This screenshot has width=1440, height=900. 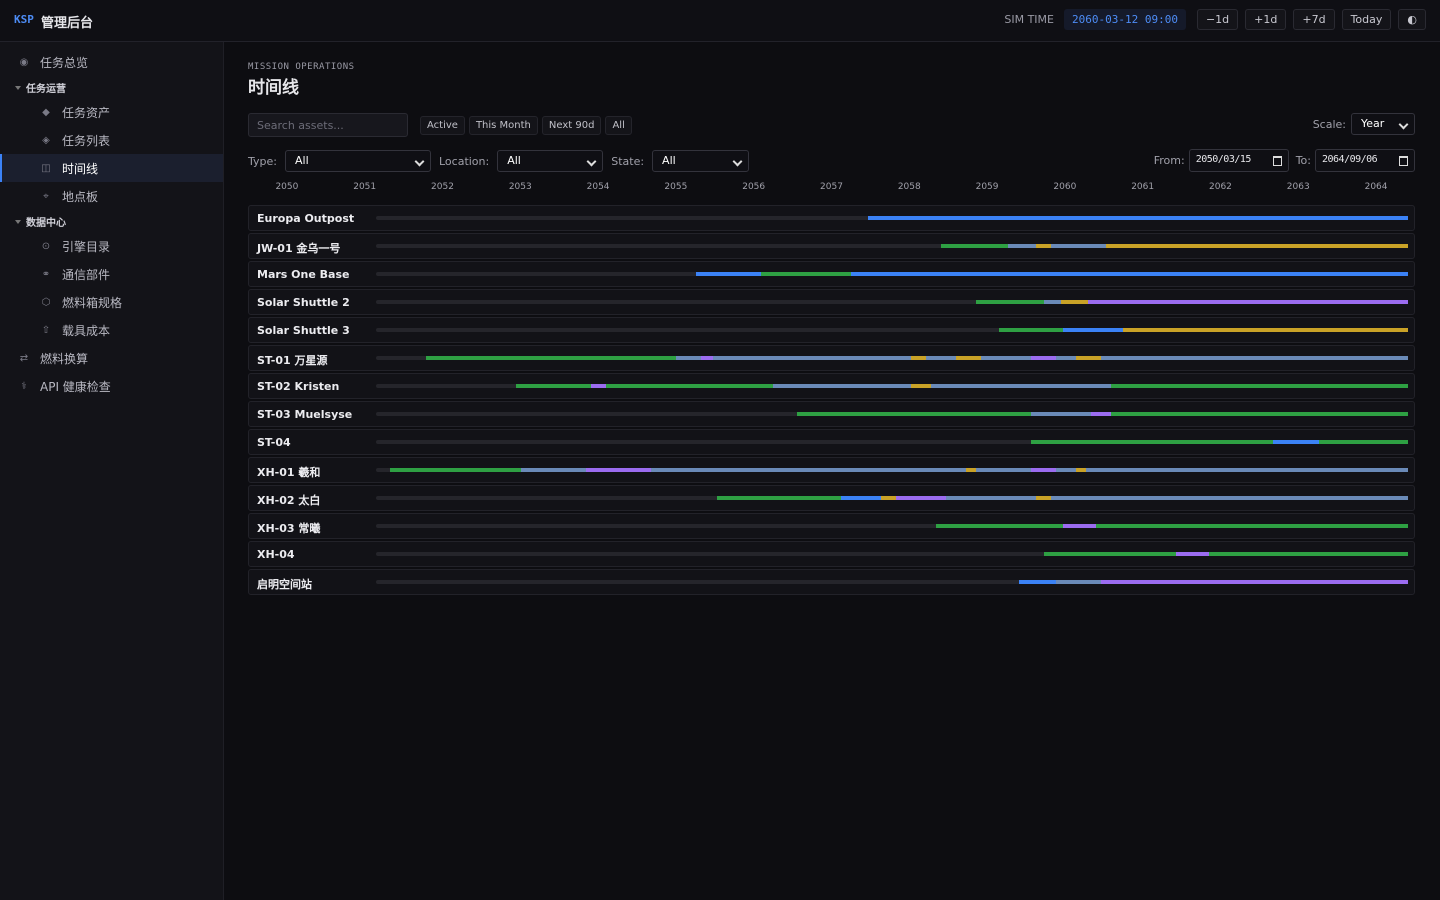 What do you see at coordinates (1314, 19) in the screenshot?
I see `sim-button: +7d` at bounding box center [1314, 19].